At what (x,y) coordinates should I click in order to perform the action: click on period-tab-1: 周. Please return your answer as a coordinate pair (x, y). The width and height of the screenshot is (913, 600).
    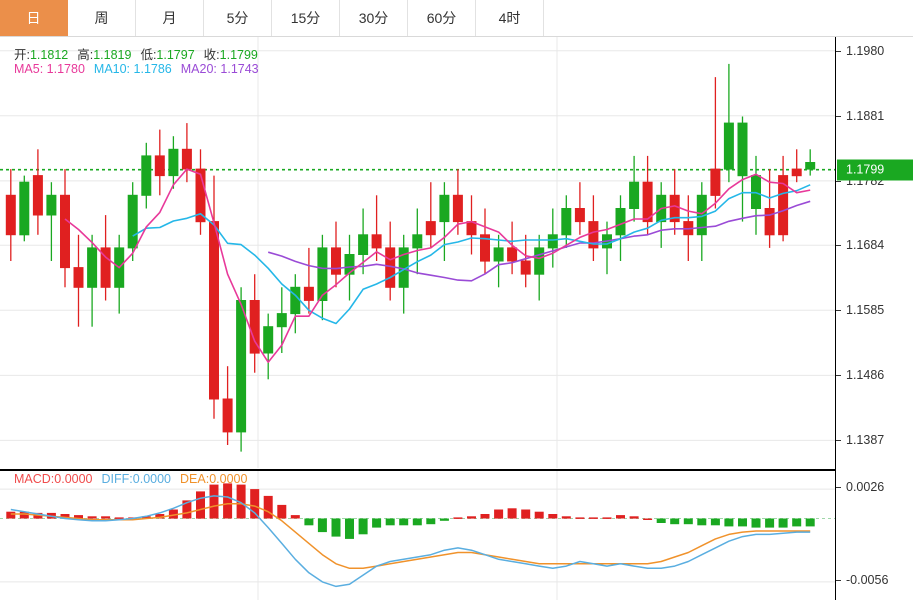
    Looking at the image, I should click on (102, 18).